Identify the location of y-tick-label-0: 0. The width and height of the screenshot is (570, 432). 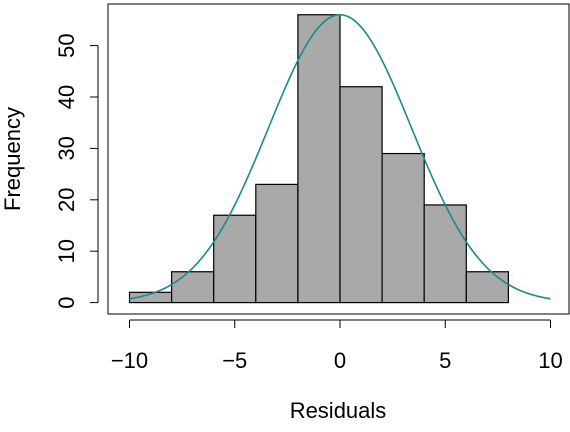
(66, 302).